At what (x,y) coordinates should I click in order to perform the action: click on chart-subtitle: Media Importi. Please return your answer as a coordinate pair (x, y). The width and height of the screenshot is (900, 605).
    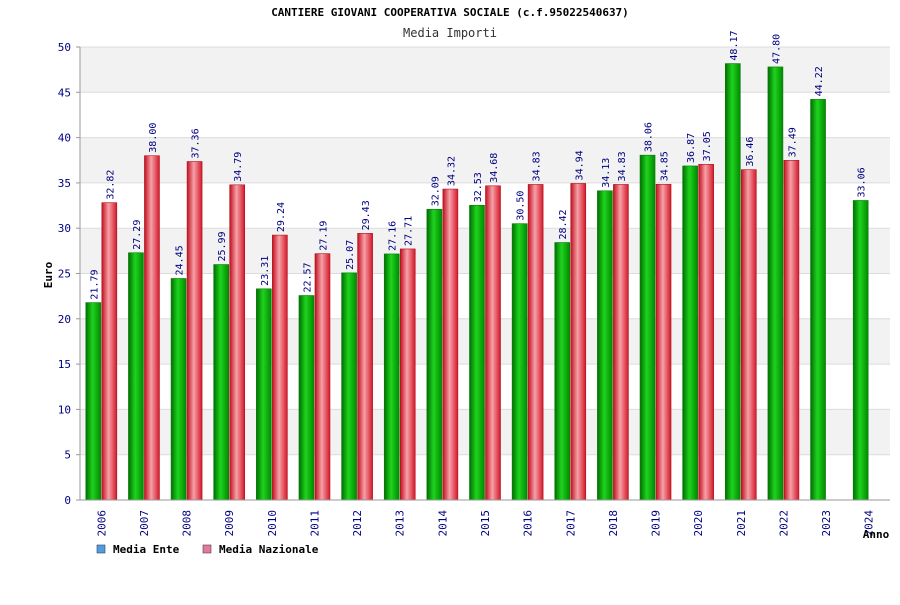
    Looking at the image, I should click on (450, 33).